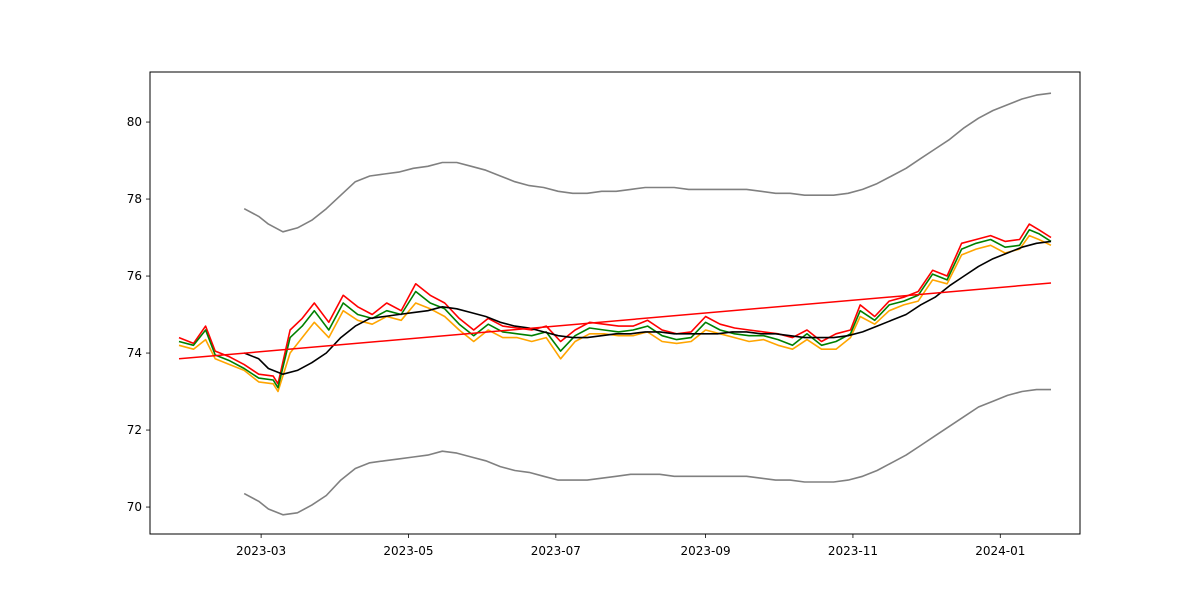 This screenshot has width=1200, height=600. Describe the element at coordinates (261, 551) in the screenshot. I see `x-tick-label: 2023-03` at that location.